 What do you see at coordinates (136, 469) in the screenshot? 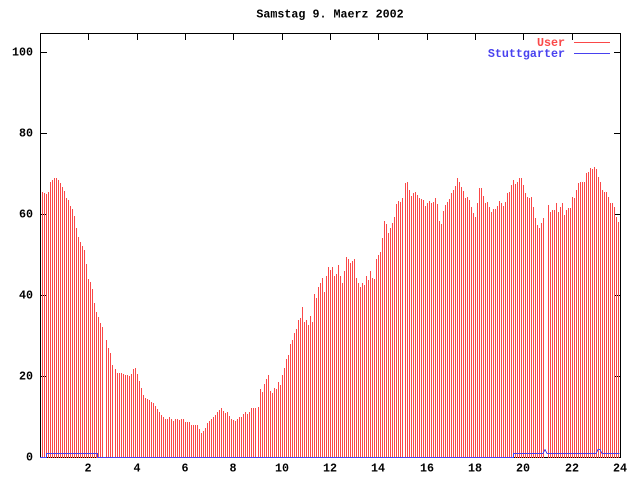
I see `svg-text: 4` at bounding box center [136, 469].